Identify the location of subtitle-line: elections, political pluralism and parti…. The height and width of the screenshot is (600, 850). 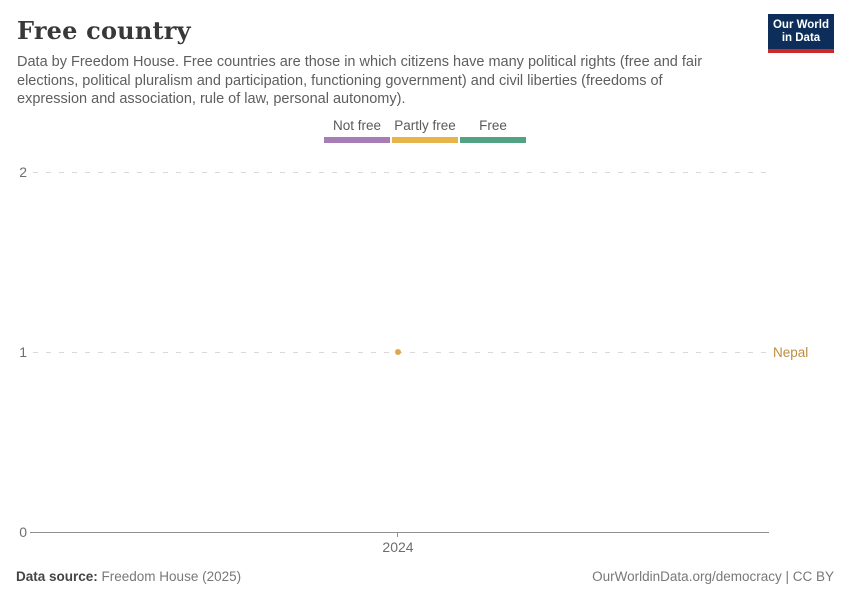
(340, 80).